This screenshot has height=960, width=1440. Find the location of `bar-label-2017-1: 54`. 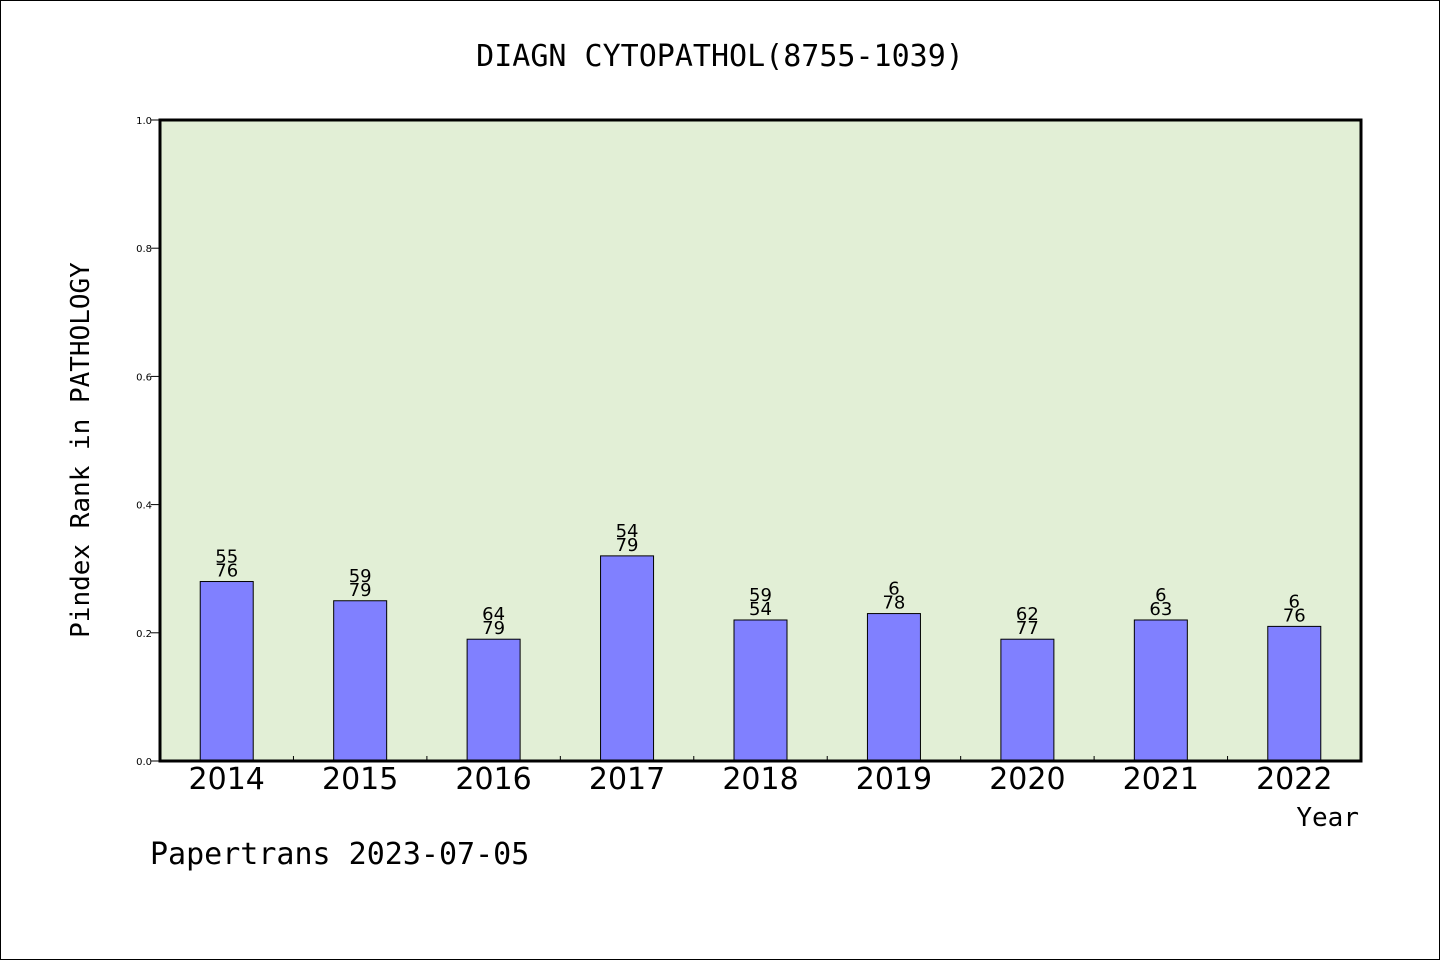

bar-label-2017-1: 54 is located at coordinates (627, 531).